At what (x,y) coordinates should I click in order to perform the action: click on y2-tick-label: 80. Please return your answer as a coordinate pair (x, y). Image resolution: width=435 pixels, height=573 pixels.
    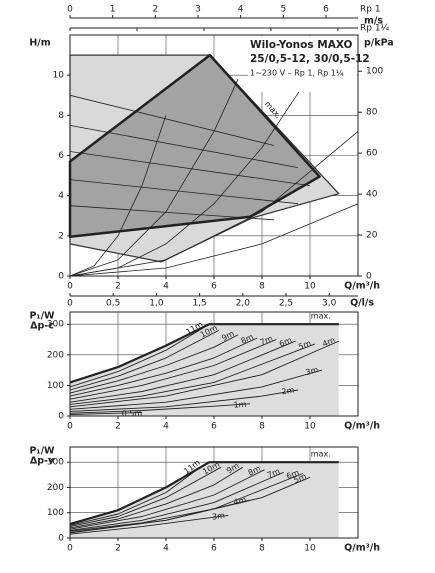
    Looking at the image, I should click on (372, 113).